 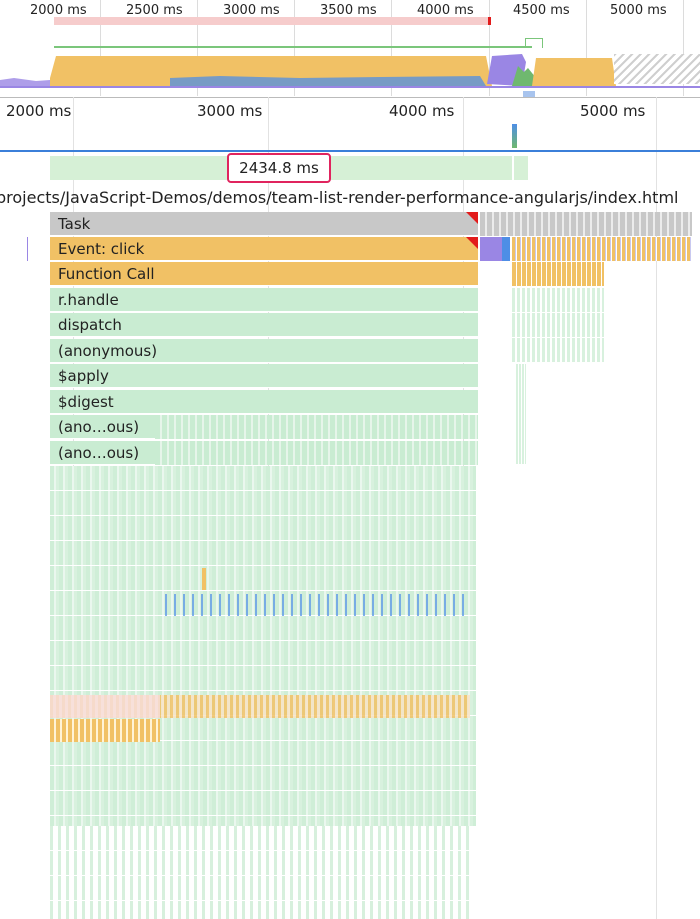 I want to click on flame-pink-block, so click(x=105, y=706).